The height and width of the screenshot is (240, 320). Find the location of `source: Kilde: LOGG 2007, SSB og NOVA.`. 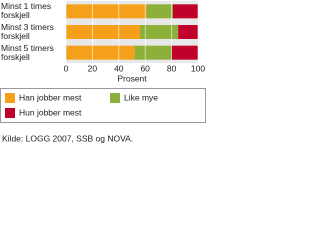

source: Kilde: LOGG 2007, SSB og NOVA. is located at coordinates (67, 138).